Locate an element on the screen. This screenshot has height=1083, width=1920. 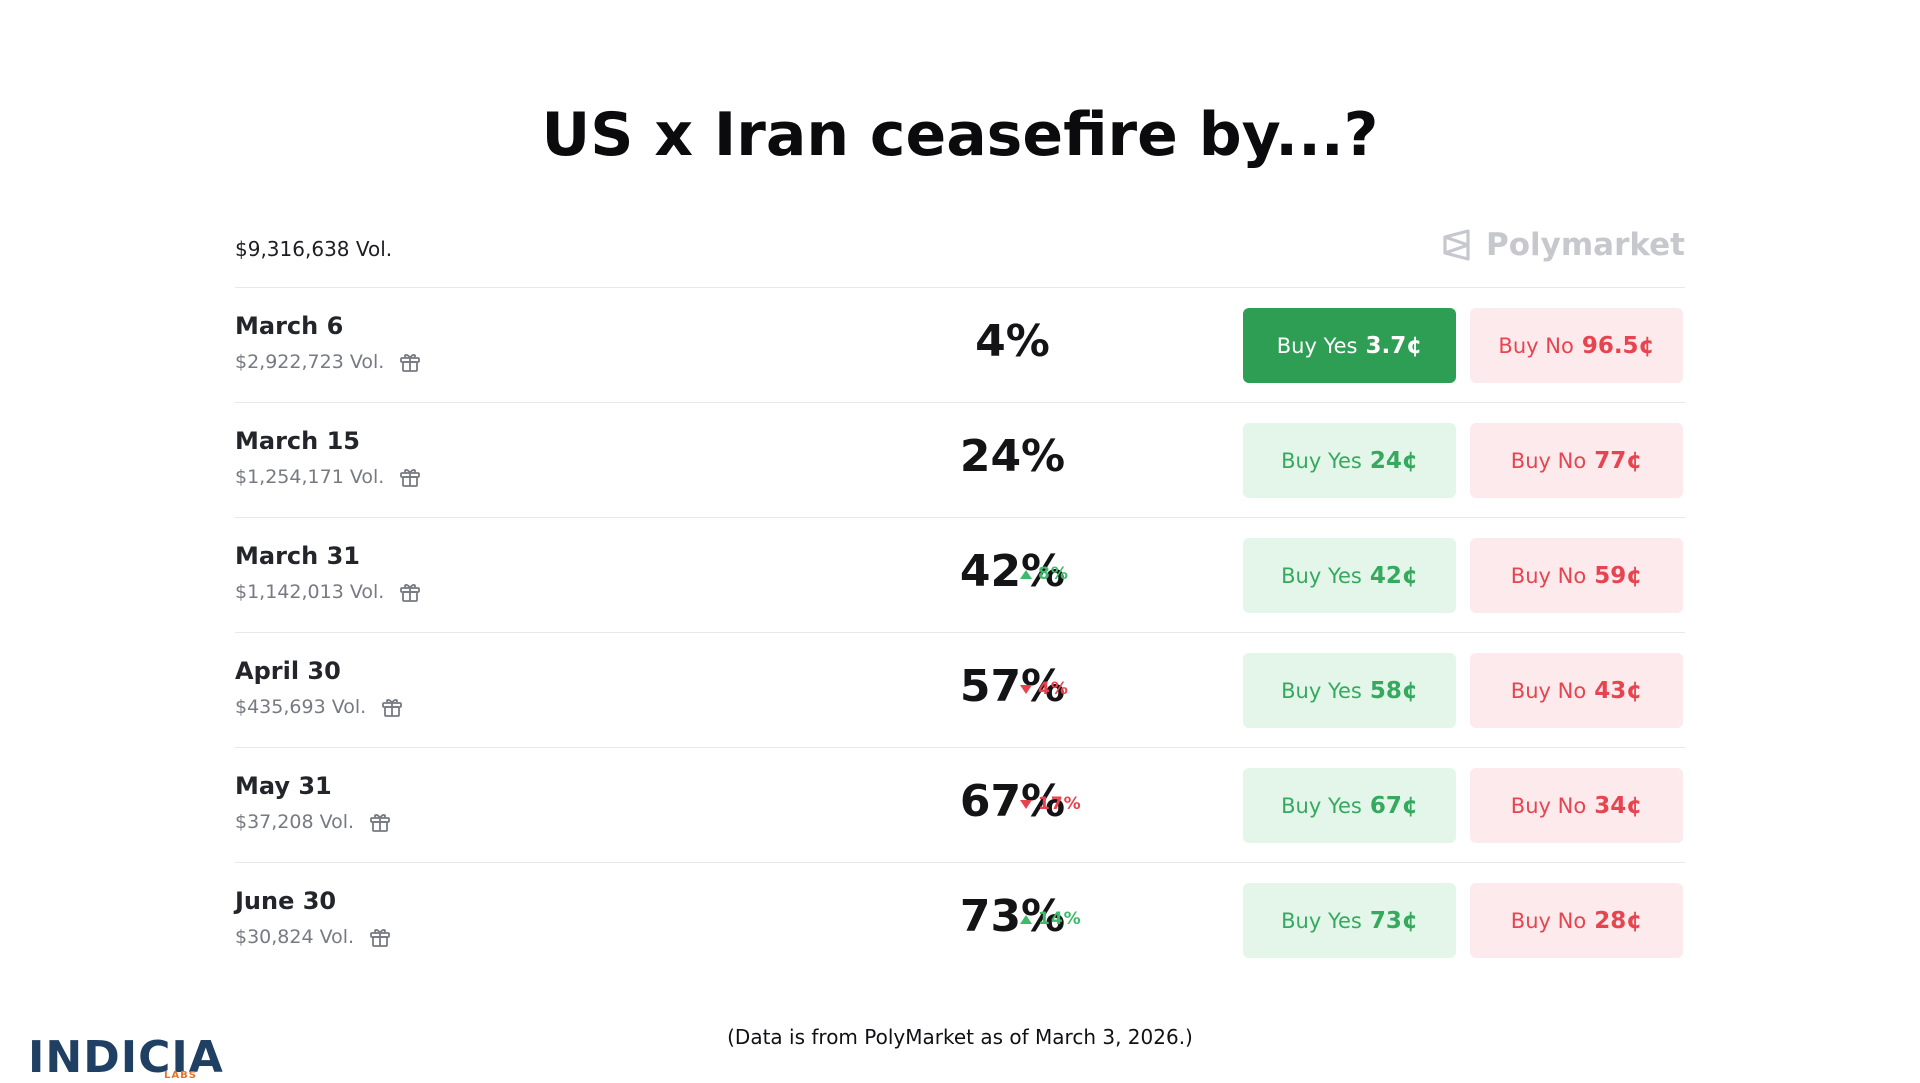
probability-change: 17% is located at coordinates (1051, 804).